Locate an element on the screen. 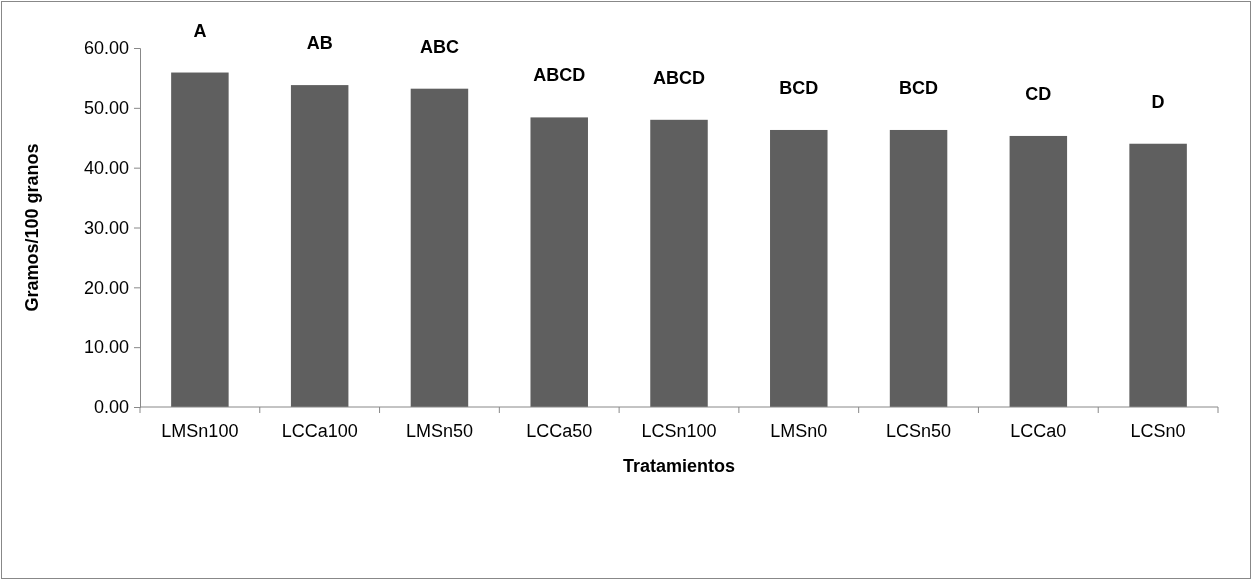  annotation: ABC is located at coordinates (439, 46).